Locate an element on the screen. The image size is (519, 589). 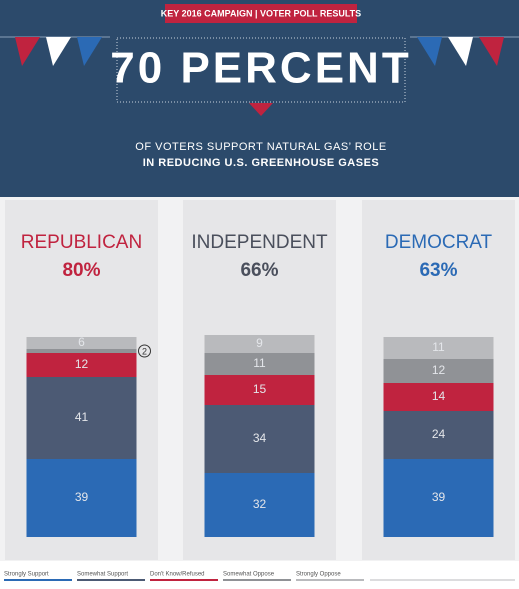
label-circle is located at coordinates (144, 351).